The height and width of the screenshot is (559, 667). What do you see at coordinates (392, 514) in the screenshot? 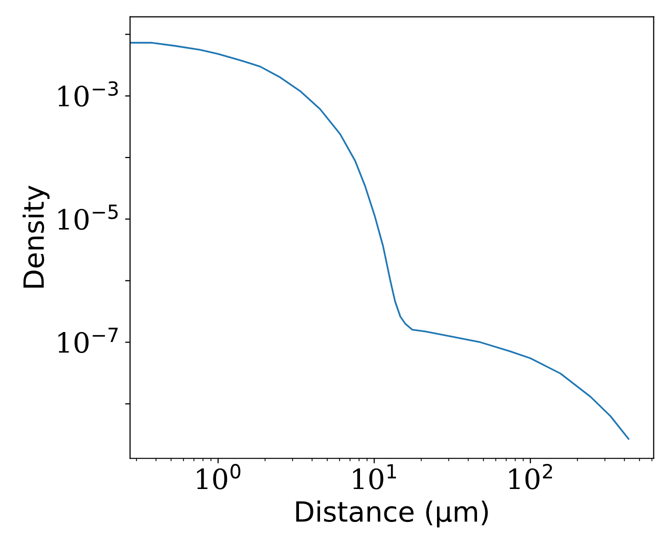
I see `x-axis-title: Distance (μm)` at bounding box center [392, 514].